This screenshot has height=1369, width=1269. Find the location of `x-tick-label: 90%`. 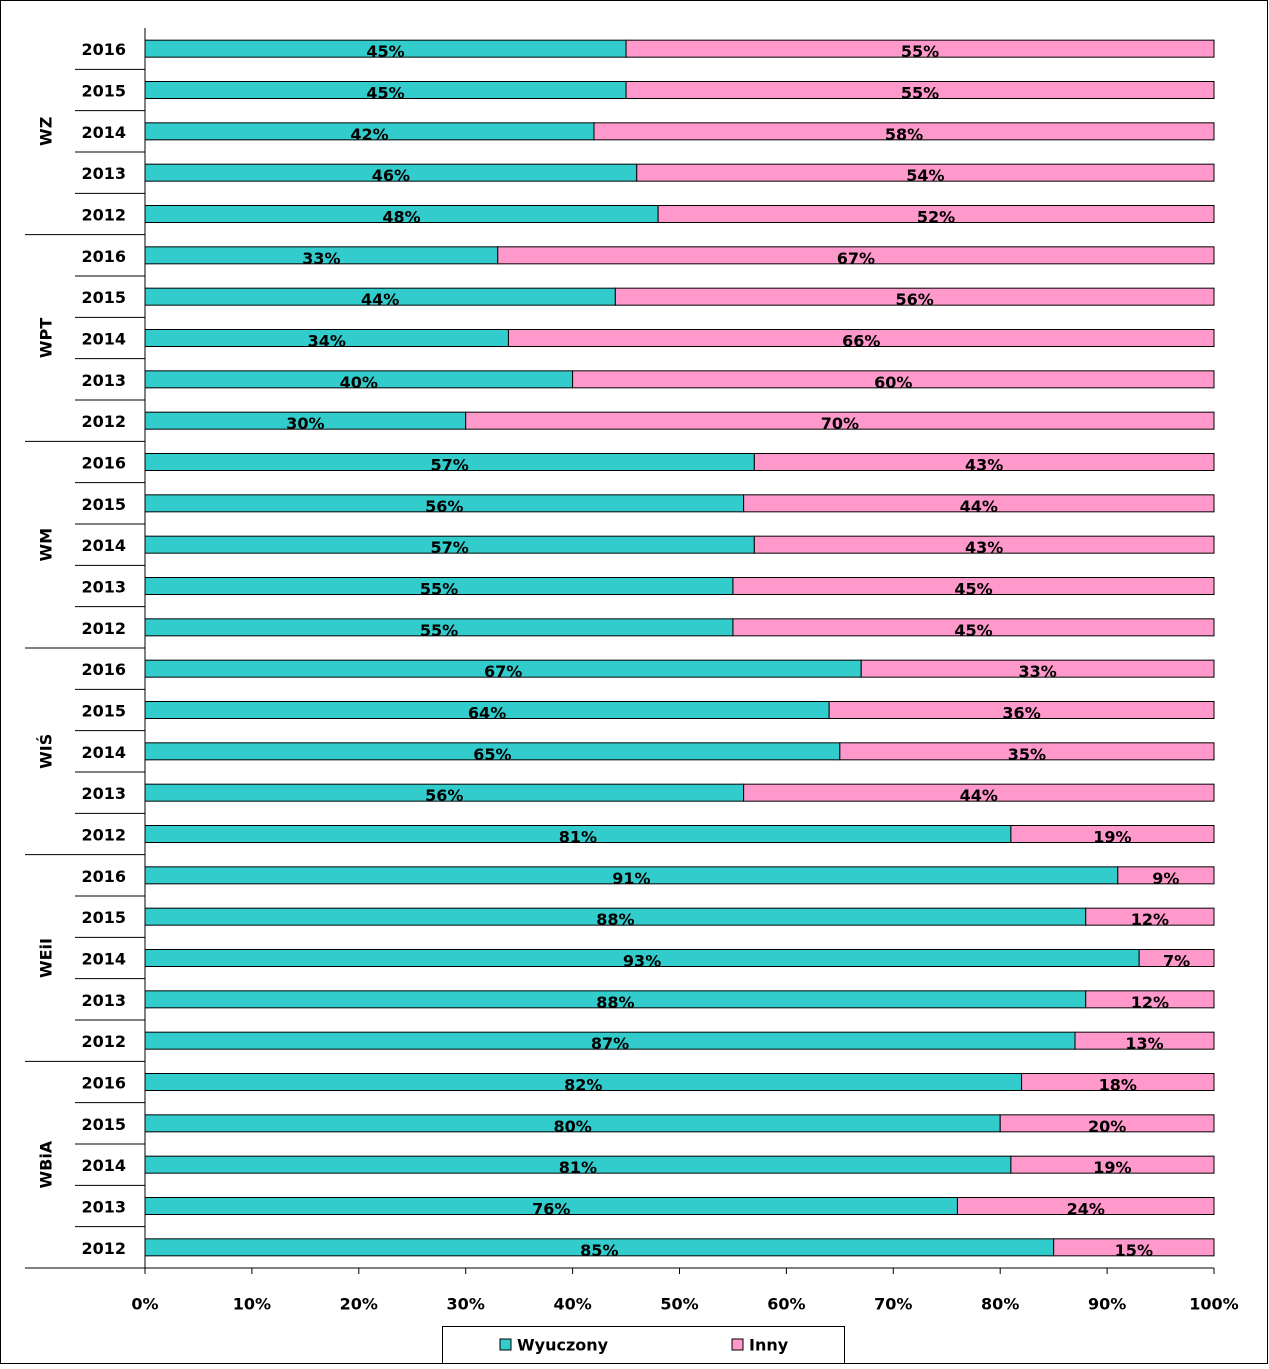

x-tick-label: 90% is located at coordinates (1107, 1304).